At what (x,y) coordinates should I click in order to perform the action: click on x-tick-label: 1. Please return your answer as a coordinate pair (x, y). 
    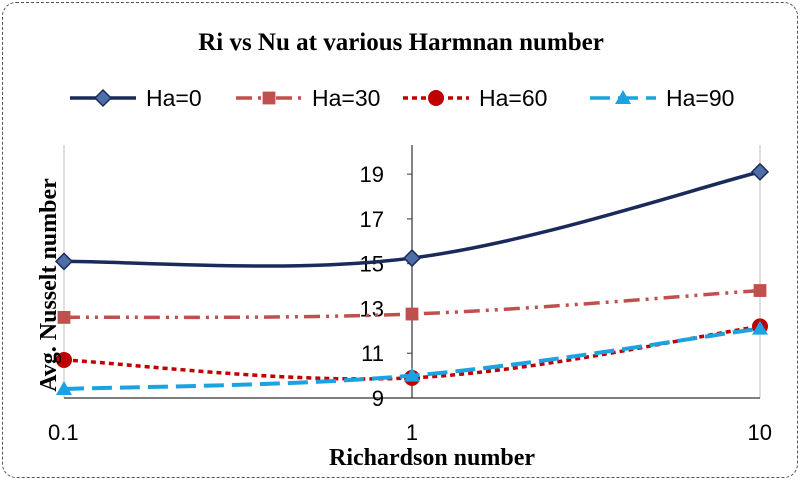
    Looking at the image, I should click on (412, 432).